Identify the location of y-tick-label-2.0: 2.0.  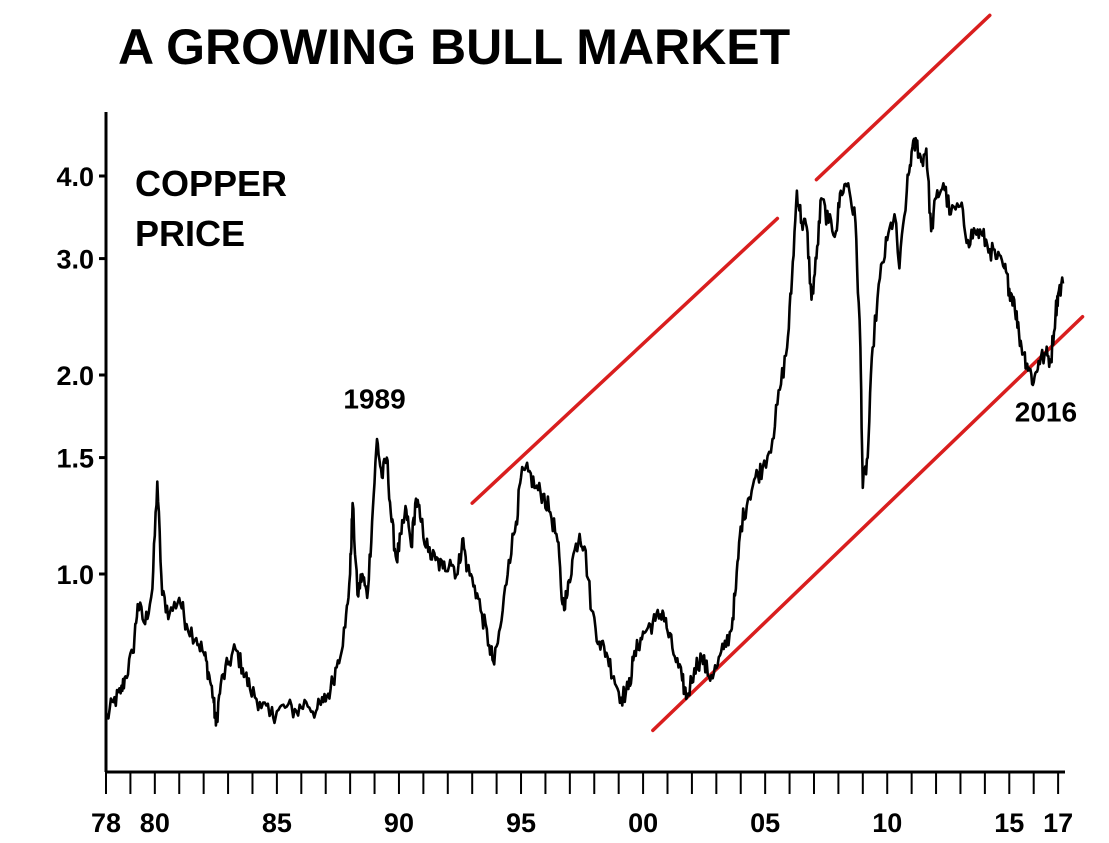
(75, 376).